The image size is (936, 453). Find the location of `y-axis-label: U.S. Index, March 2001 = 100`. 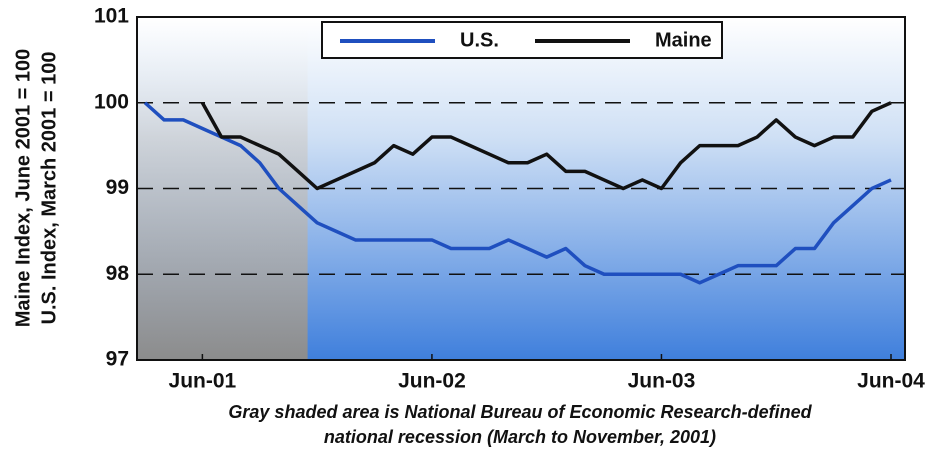

y-axis-label: U.S. Index, March 2001 = 100 is located at coordinates (49, 188).